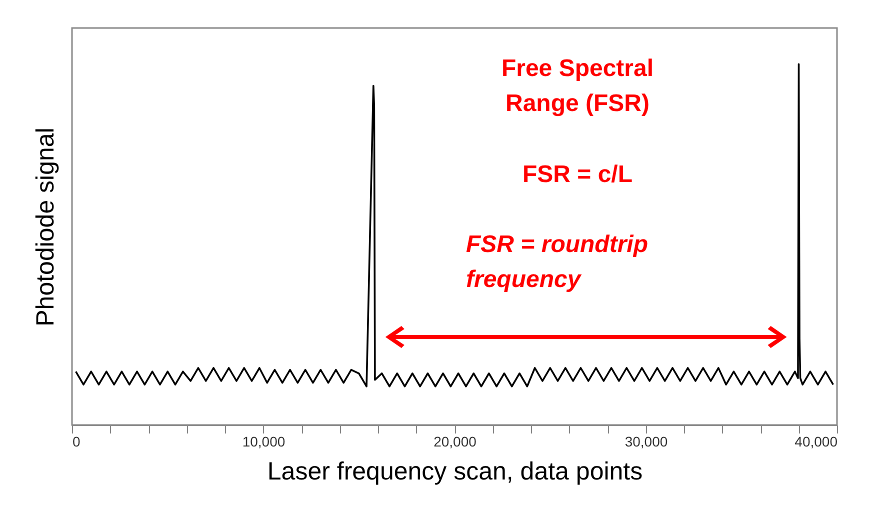 The image size is (870, 506). I want to click on x-tick-label: 40,000, so click(816, 442).